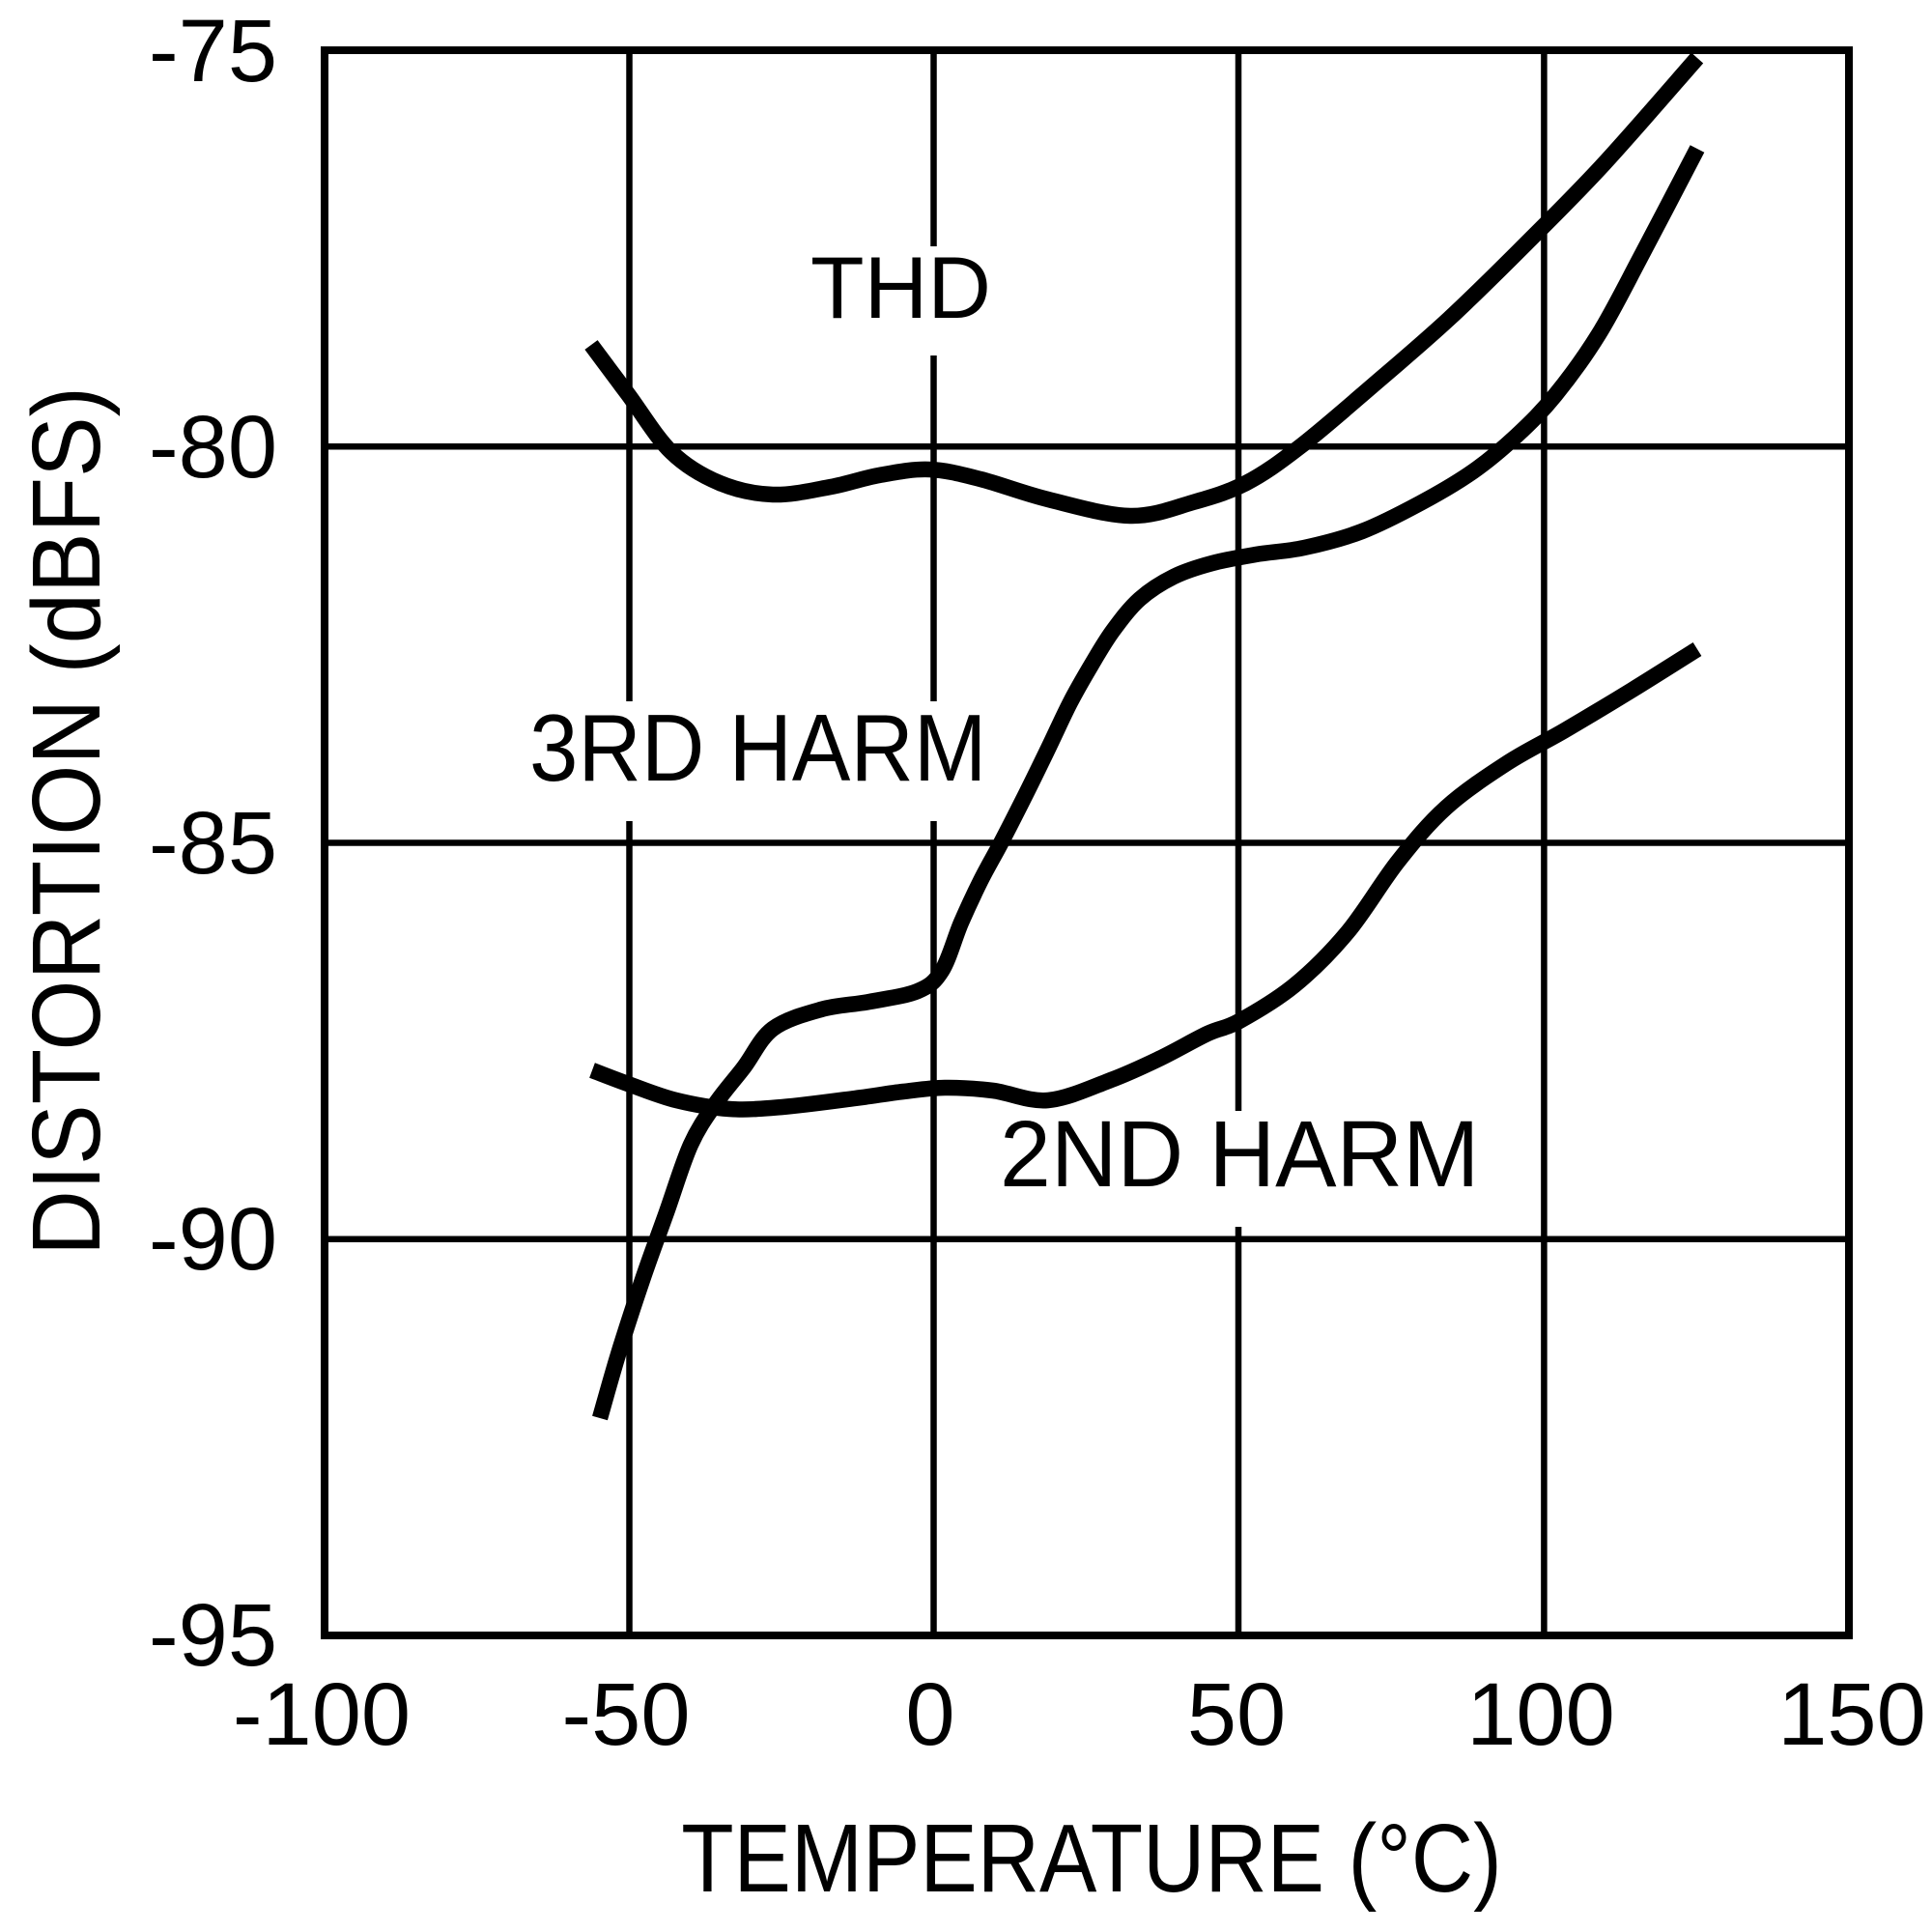 The image size is (1932, 1932). I want to click on svg-text: -90, so click(213, 1239).